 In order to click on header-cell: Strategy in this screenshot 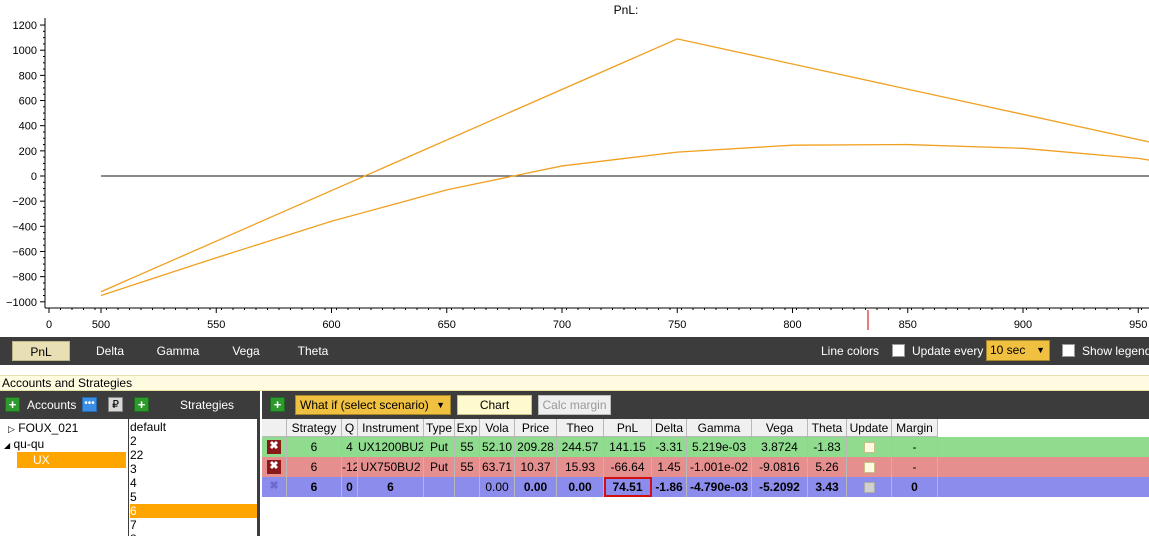, I will do `click(314, 428)`.